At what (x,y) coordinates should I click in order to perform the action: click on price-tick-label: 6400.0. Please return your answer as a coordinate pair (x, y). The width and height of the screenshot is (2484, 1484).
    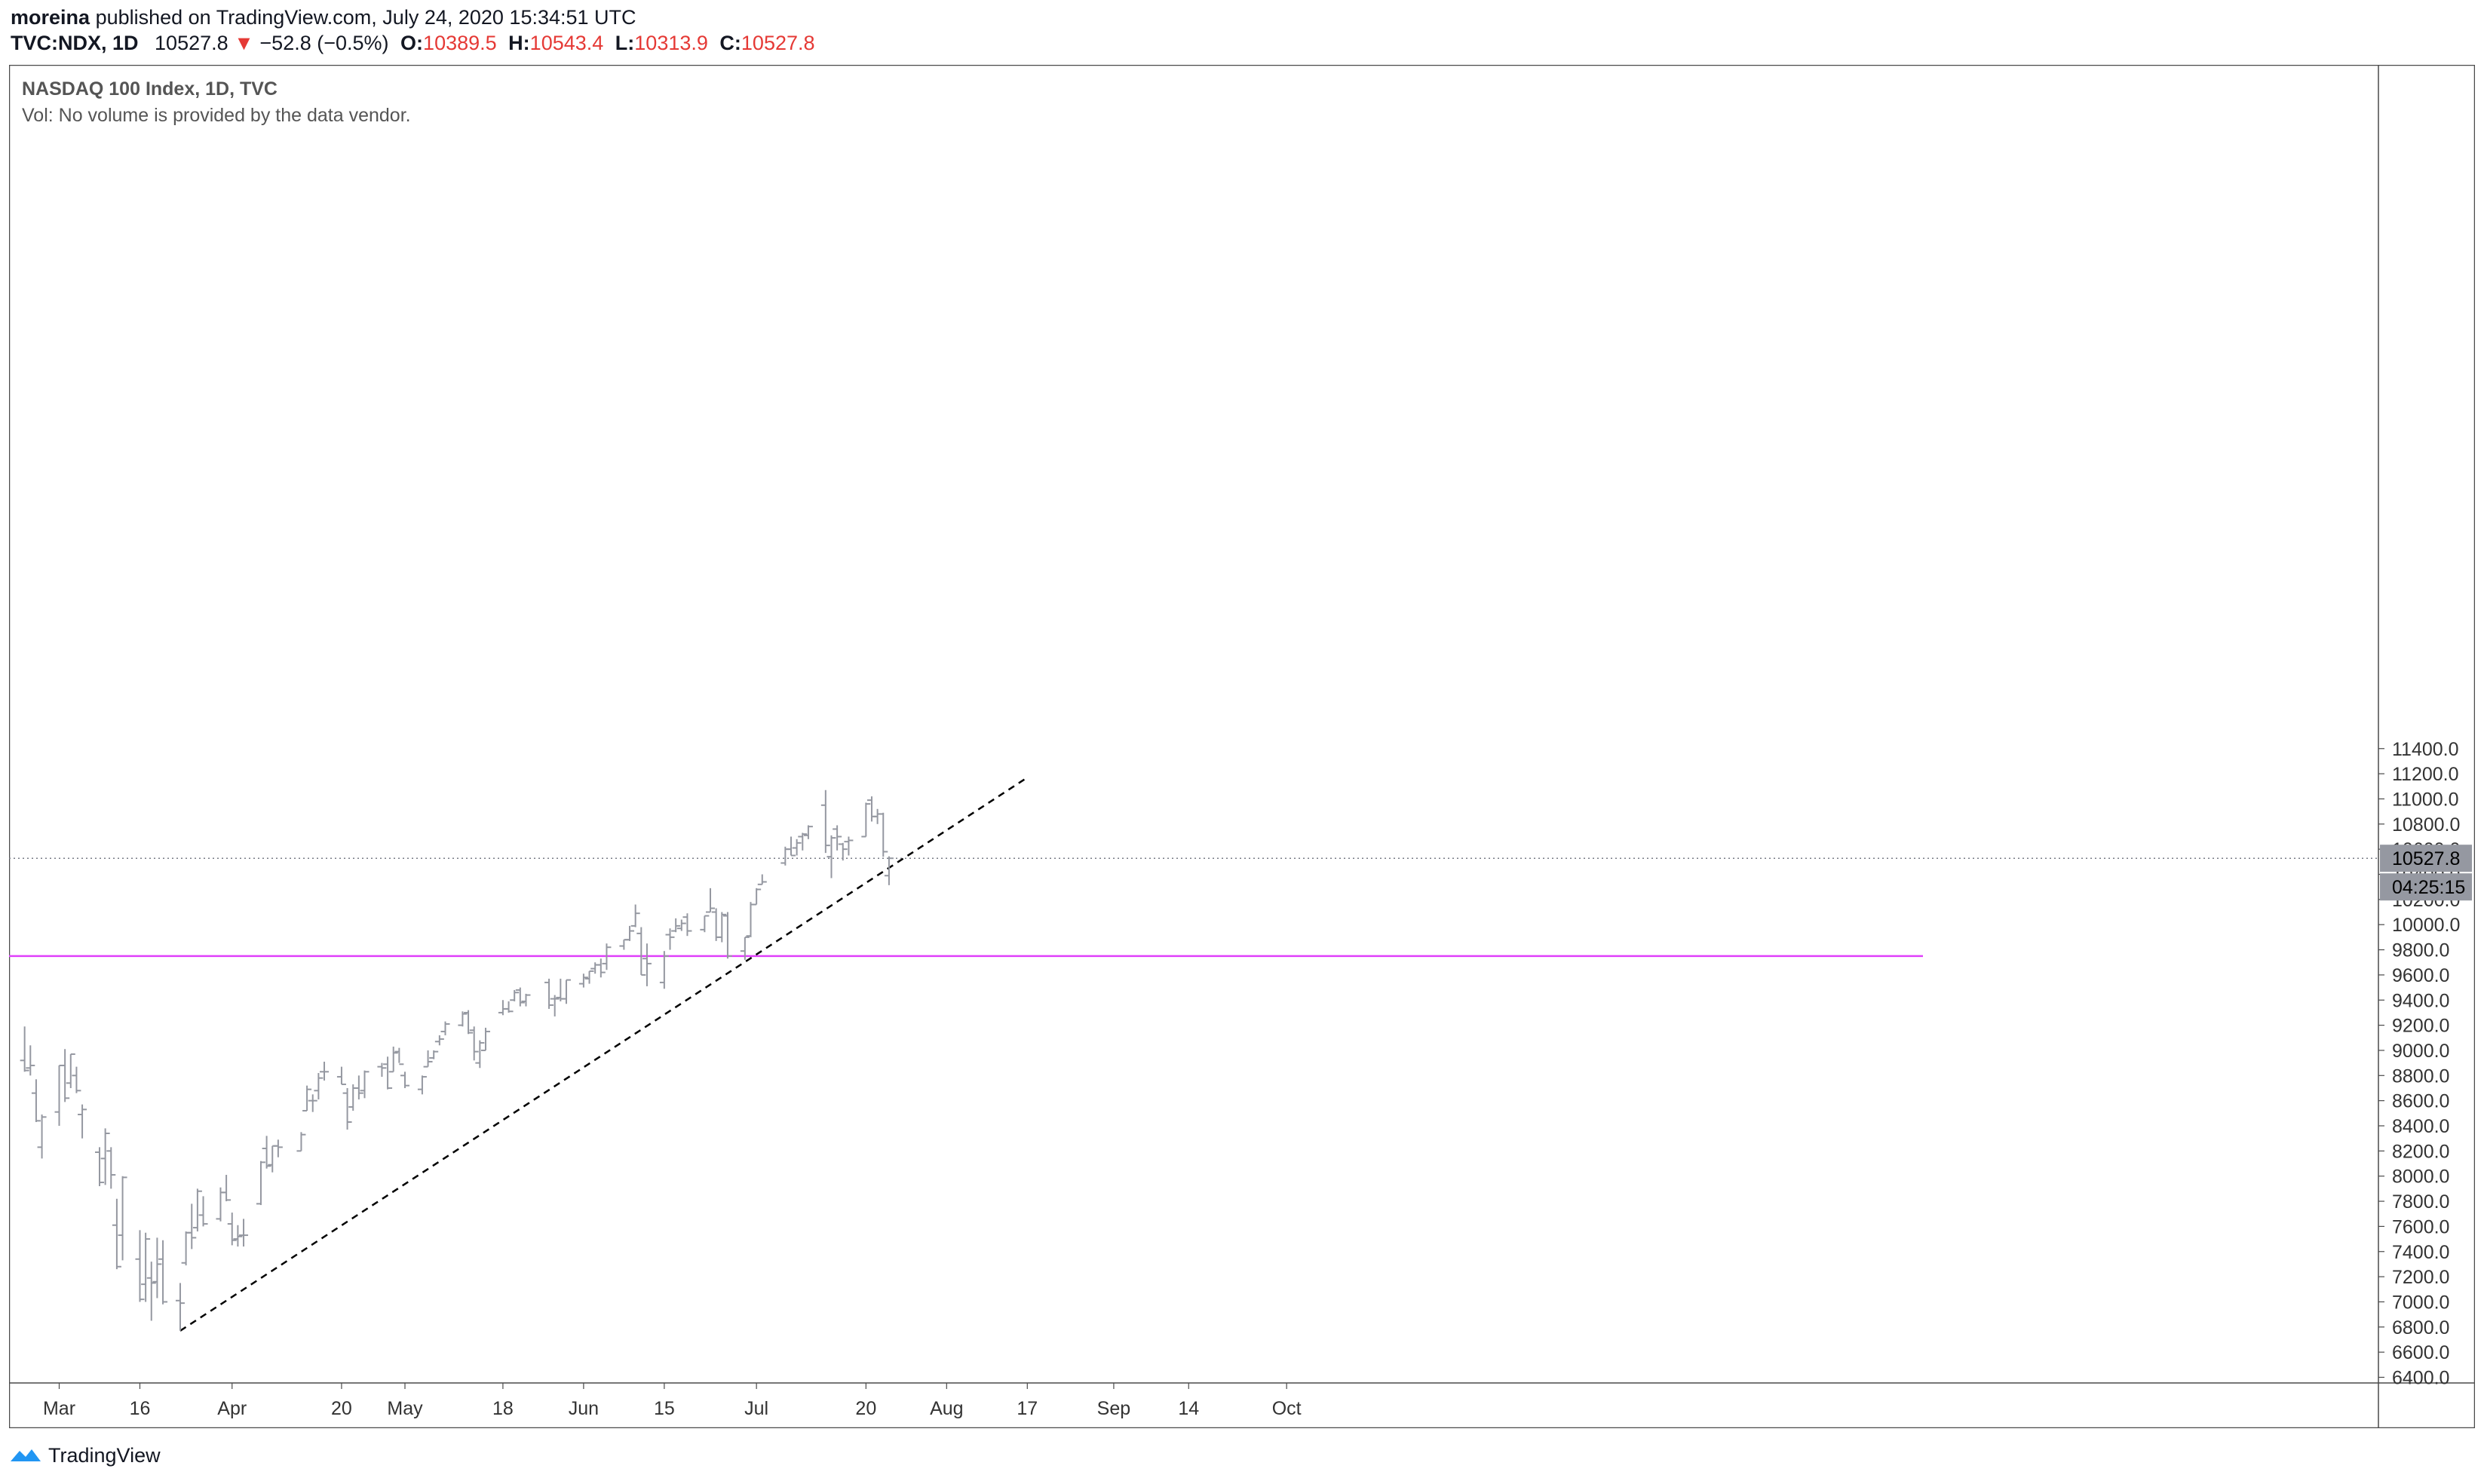
    Looking at the image, I should click on (2420, 1378).